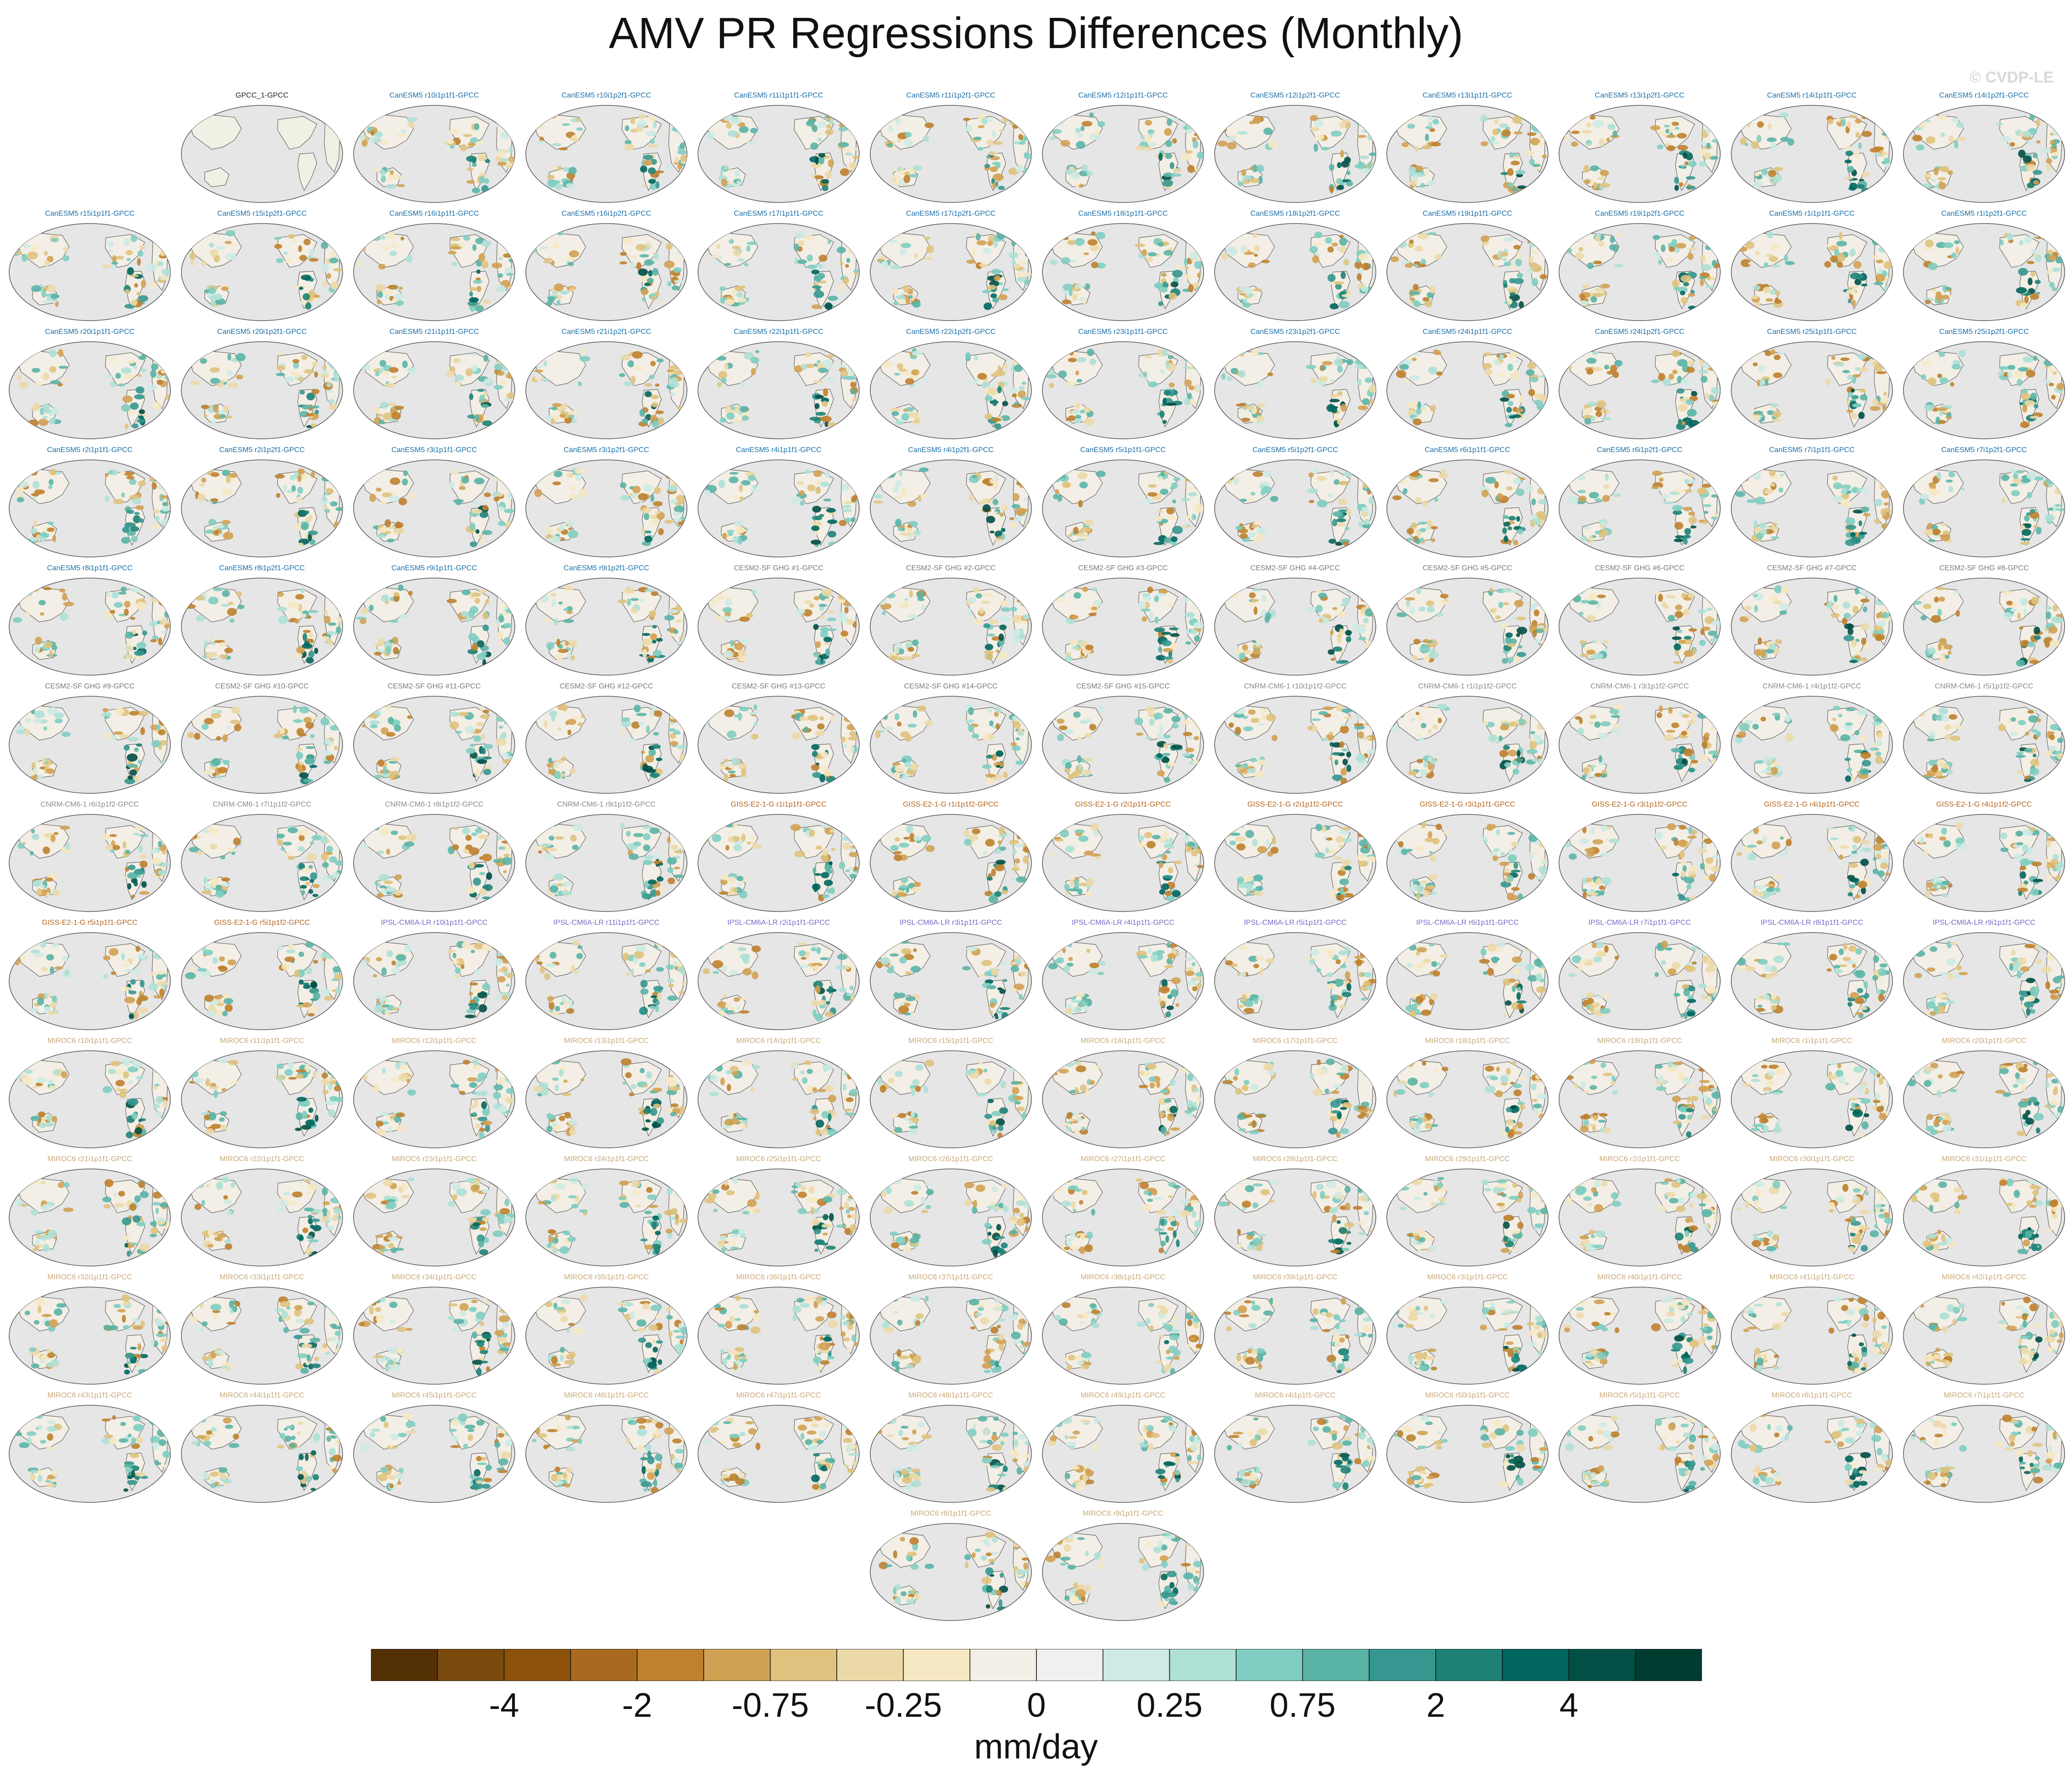  Describe the element at coordinates (1812, 686) in the screenshot. I see `panel-title: CNRM-CM6-1 r4i1p1f2-GPCC` at that location.